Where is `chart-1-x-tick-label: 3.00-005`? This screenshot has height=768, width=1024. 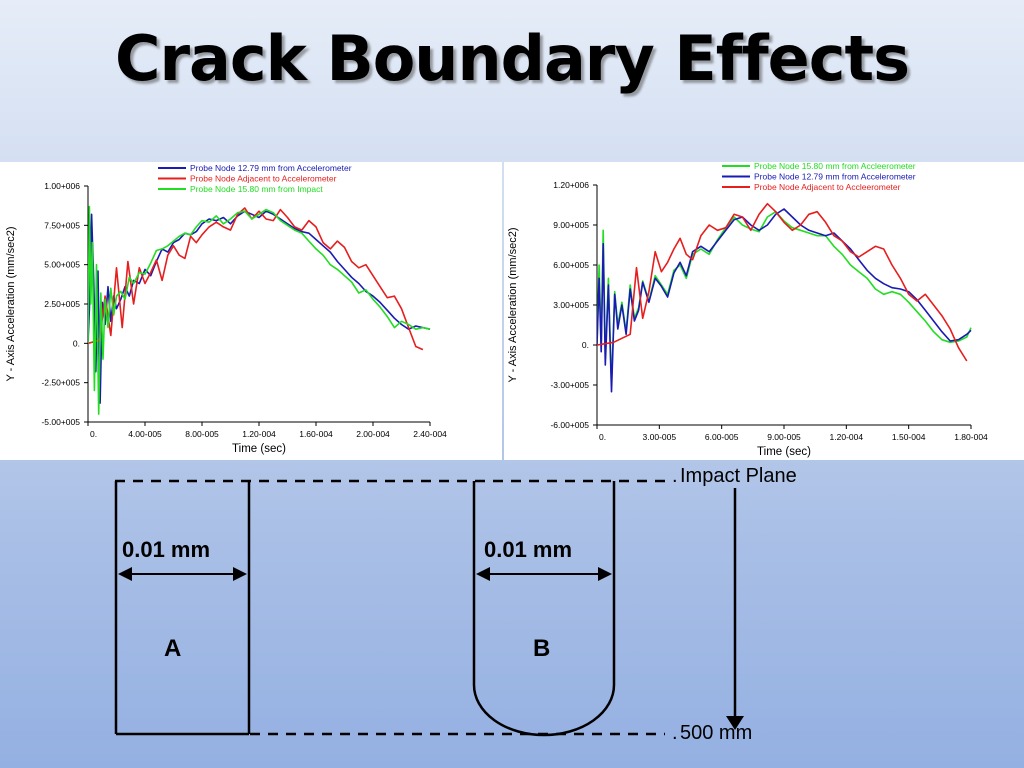 chart-1-x-tick-label: 3.00-005 is located at coordinates (660, 437).